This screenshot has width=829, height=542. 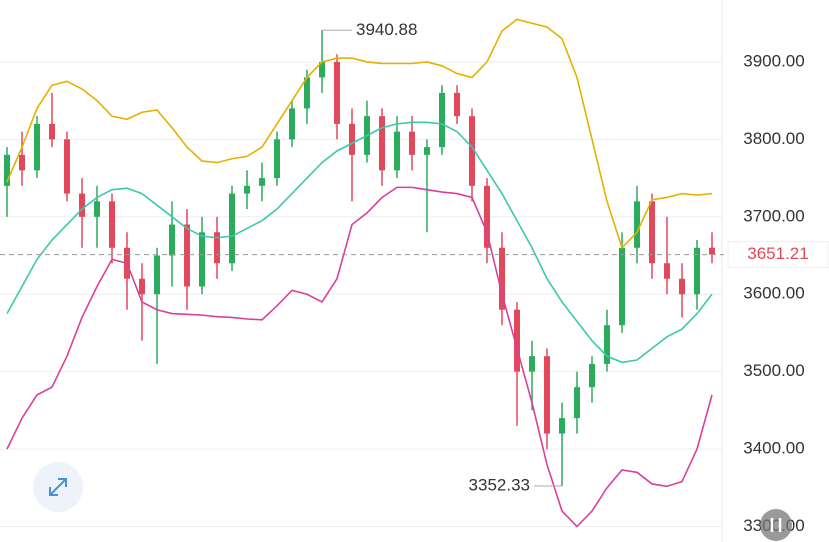 I want to click on y-tick-label: 3400.00, so click(x=773, y=448).